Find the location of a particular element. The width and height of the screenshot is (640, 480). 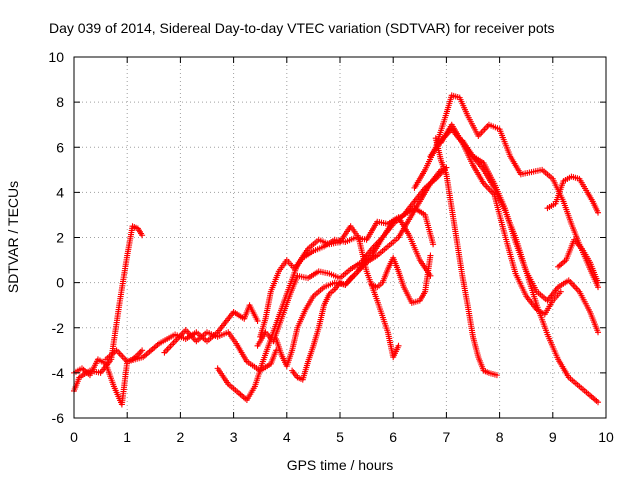

y-tick-label: 8 is located at coordinates (60, 102).